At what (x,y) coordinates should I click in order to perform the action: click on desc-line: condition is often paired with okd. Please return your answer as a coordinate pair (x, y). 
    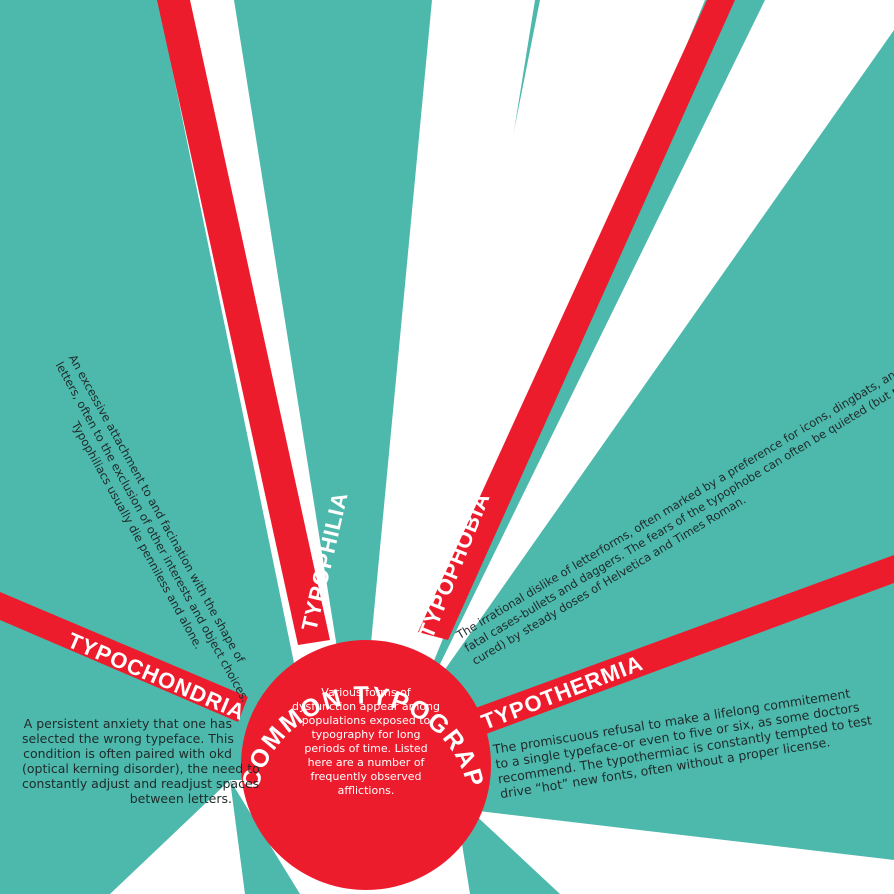
    Looking at the image, I should click on (127, 753).